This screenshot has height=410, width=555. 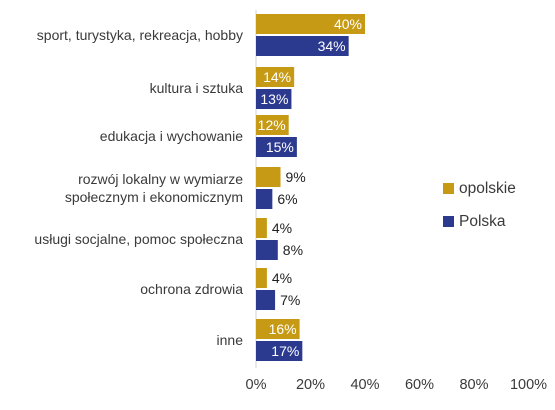 What do you see at coordinates (487, 188) in the screenshot?
I see `legend-label-opolskie: opolskie` at bounding box center [487, 188].